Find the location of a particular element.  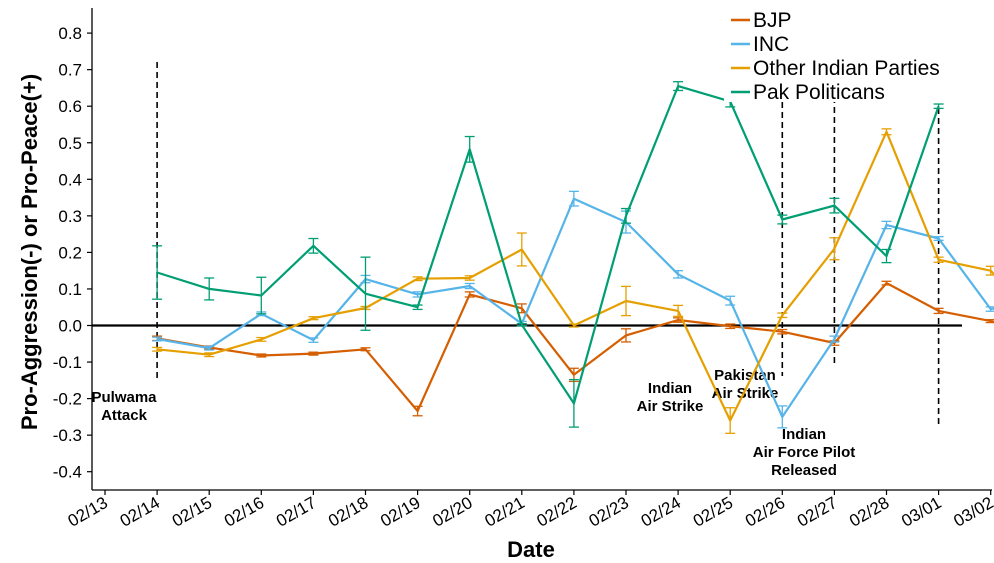

x-tick-label: 02/24 is located at coordinates (661, 512).